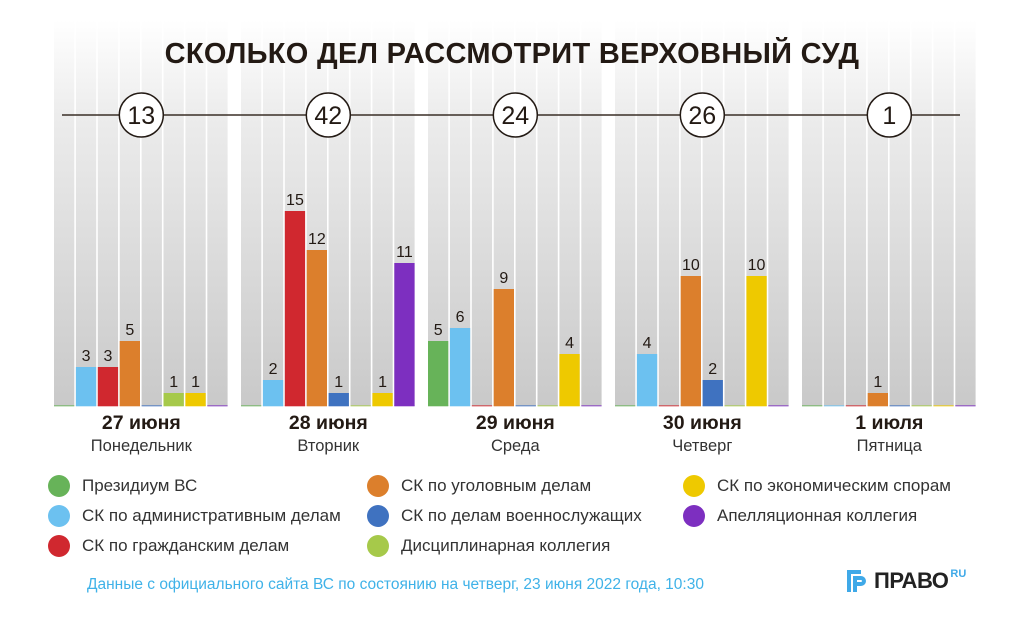 The width and height of the screenshot is (1024, 629). What do you see at coordinates (186, 545) in the screenshot?
I see `legend-label: СК по гражданским делам` at bounding box center [186, 545].